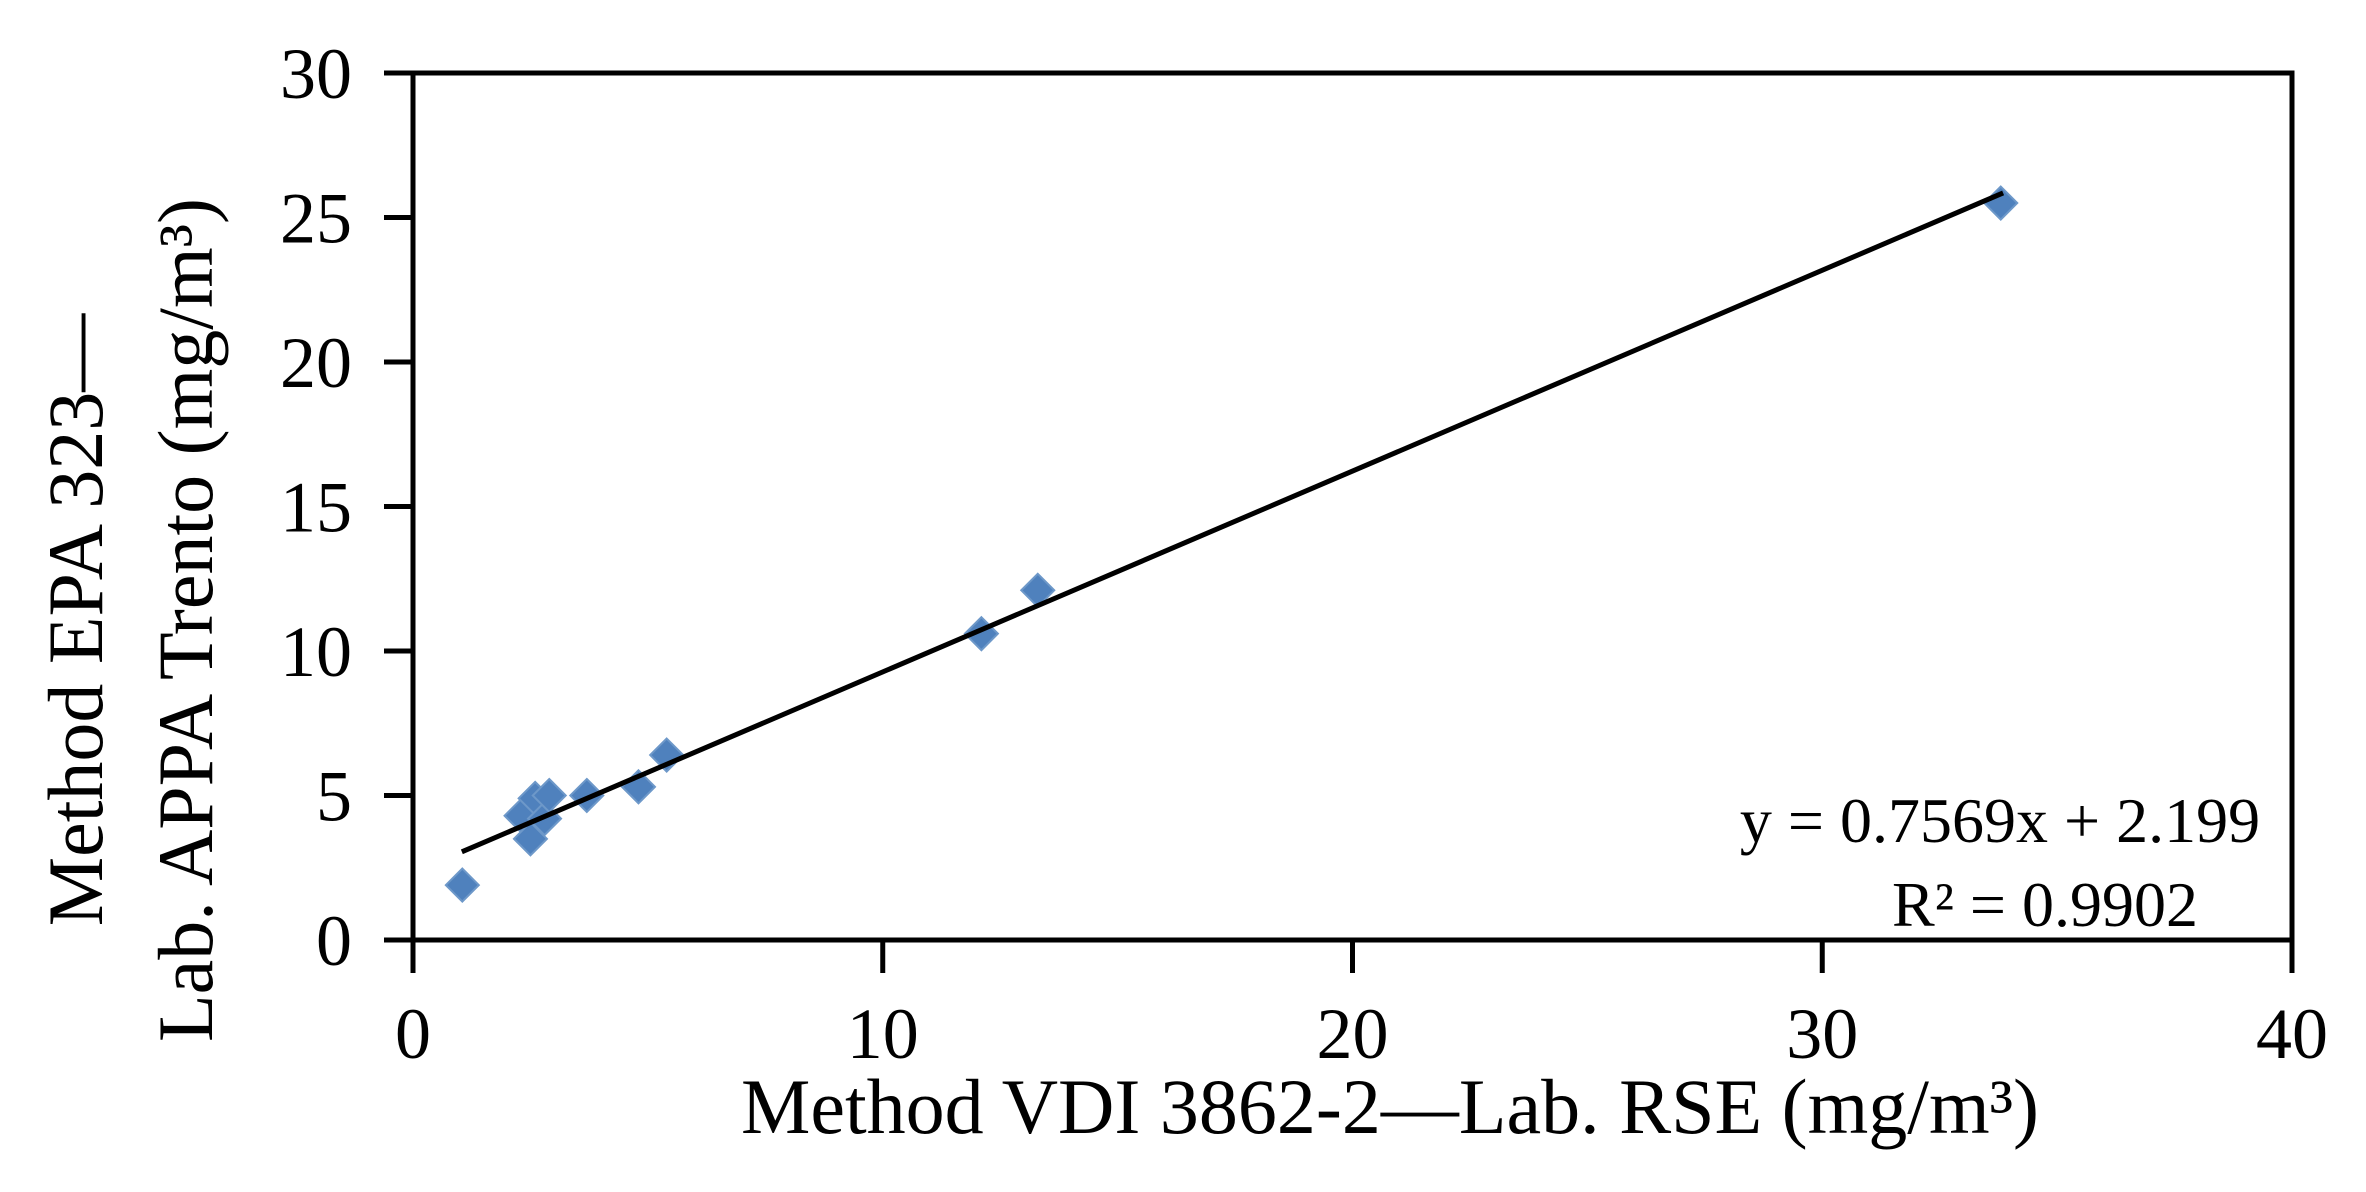 This screenshot has width=2366, height=1192. I want to click on y-tick-label: 5, so click(334, 797).